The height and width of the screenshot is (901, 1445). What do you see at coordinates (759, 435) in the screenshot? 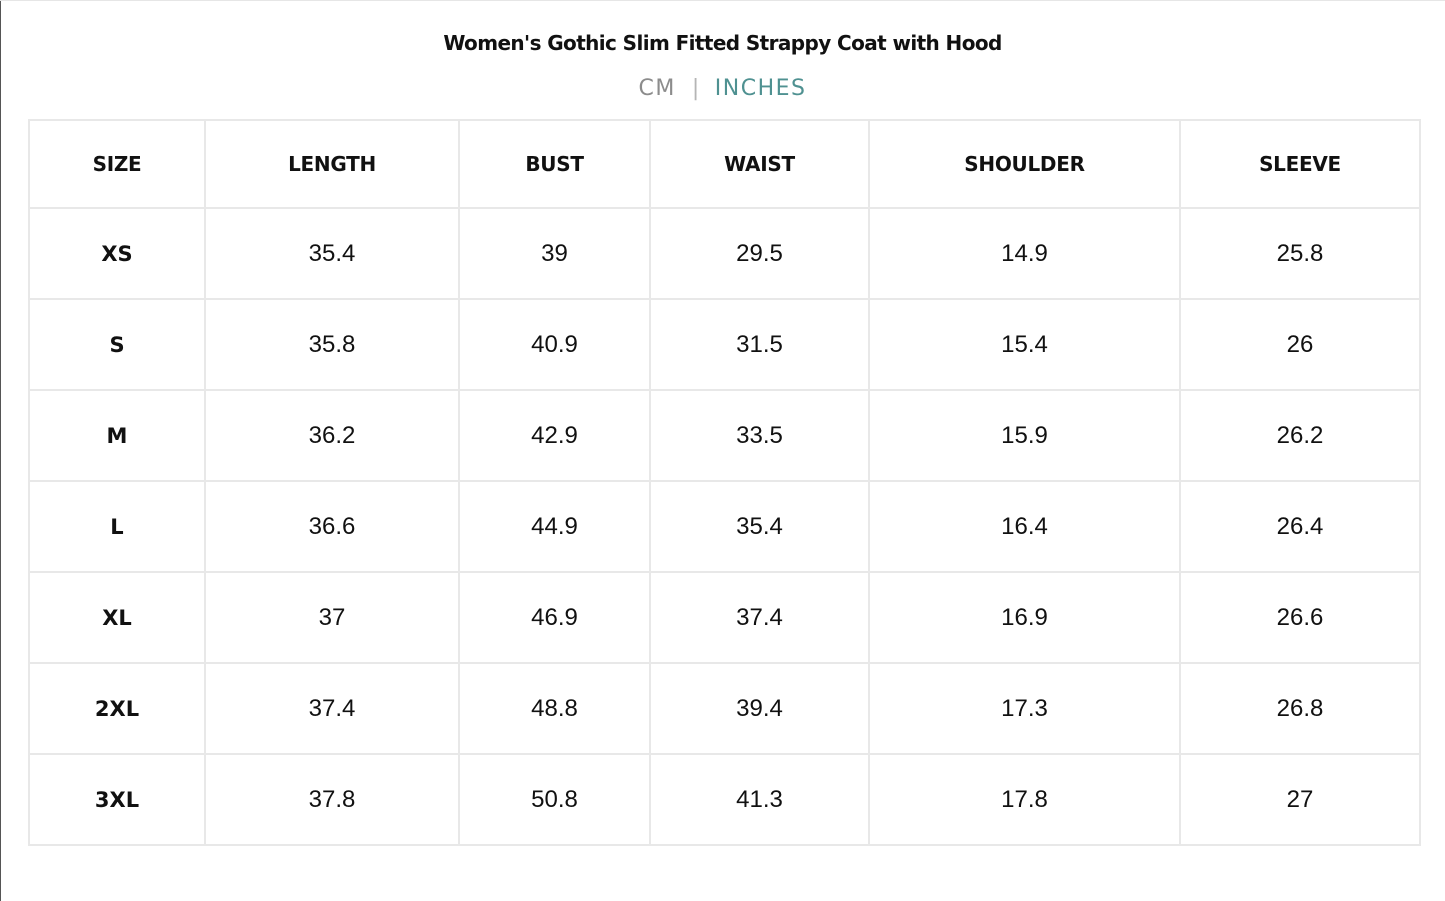
I see `waist-cell: 33.5` at bounding box center [759, 435].